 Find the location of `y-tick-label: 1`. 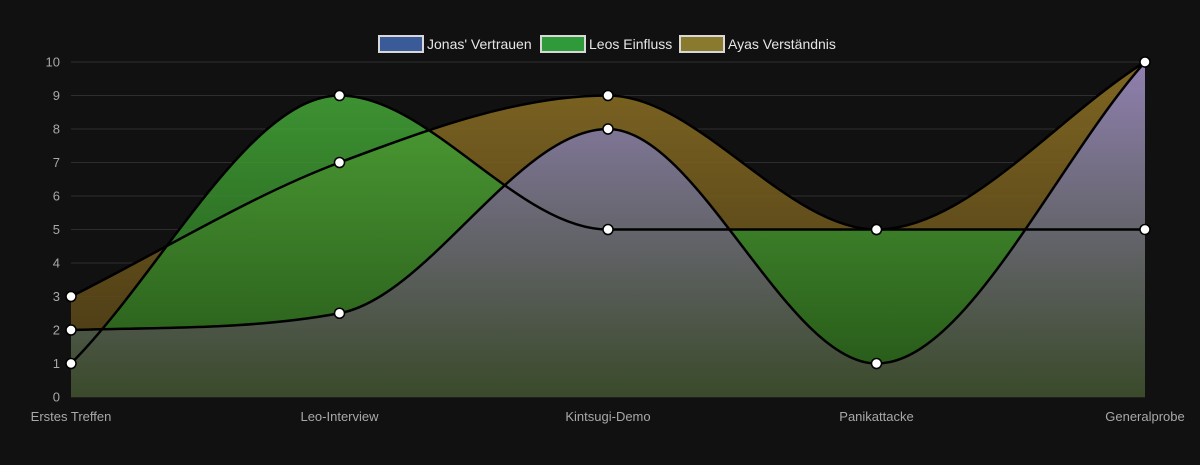

y-tick-label: 1 is located at coordinates (56, 363).